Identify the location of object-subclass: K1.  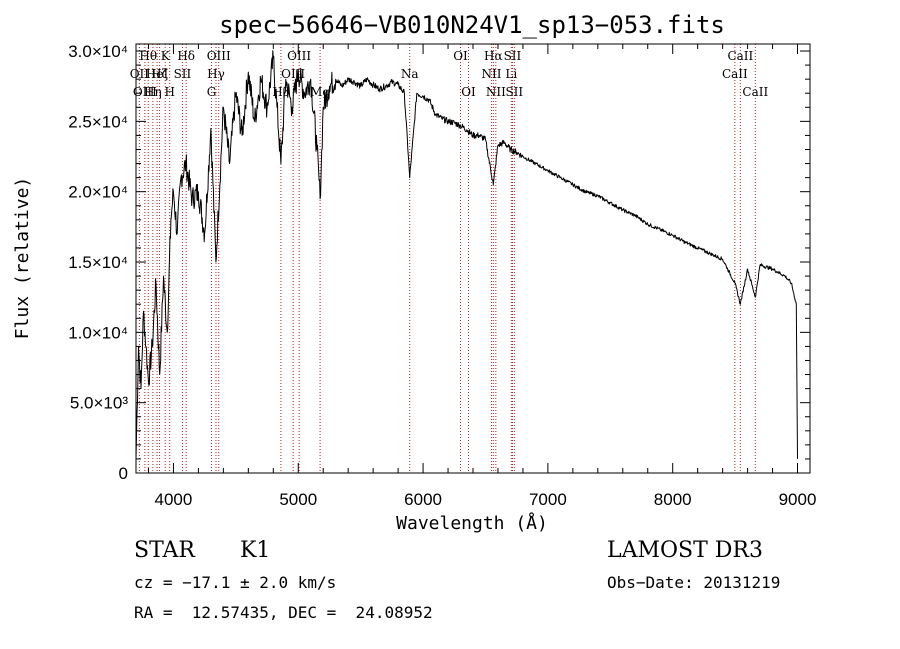
(255, 550).